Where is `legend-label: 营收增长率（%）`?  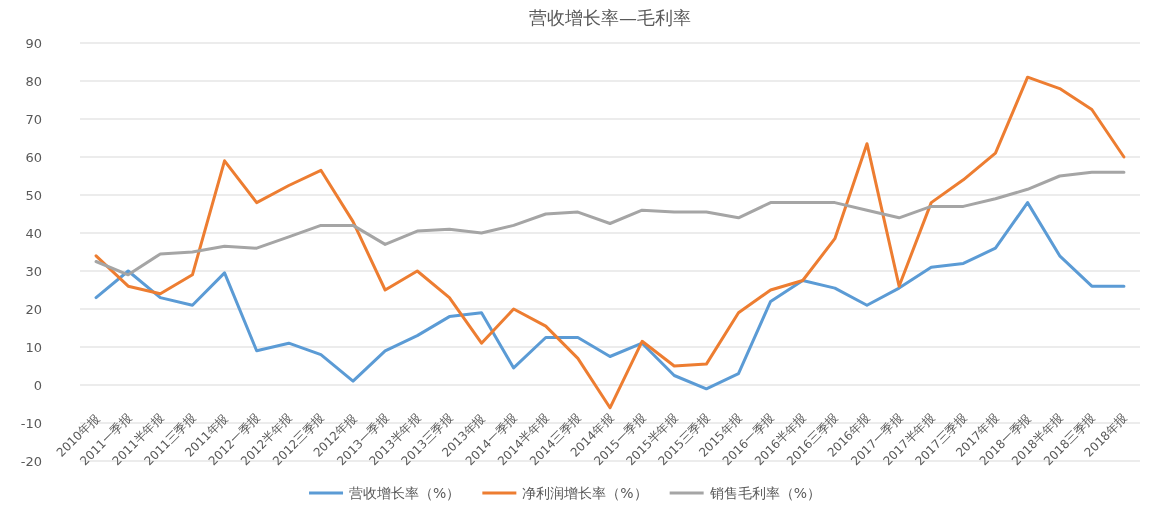
legend-label: 营收增长率（%） is located at coordinates (405, 493).